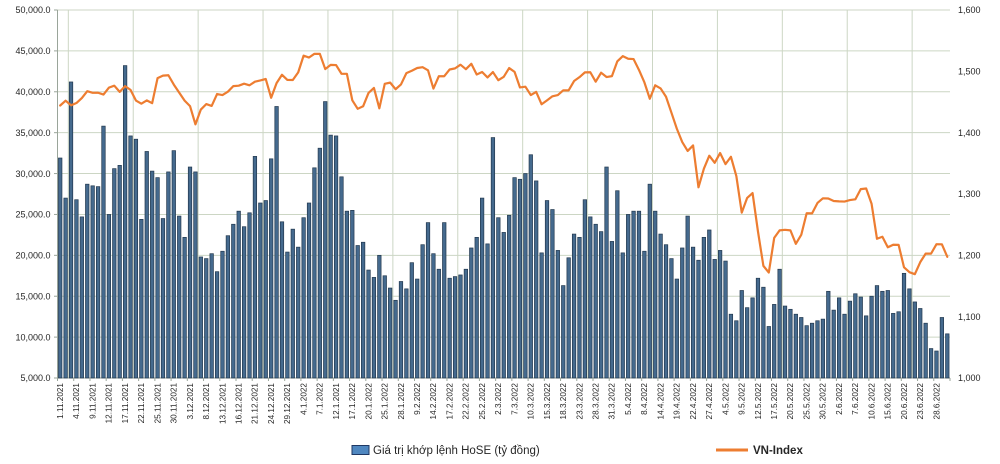 The image size is (1000, 464). Describe the element at coordinates (579, 401) in the screenshot. I see `x-axis-label: 23.3.2022` at that location.